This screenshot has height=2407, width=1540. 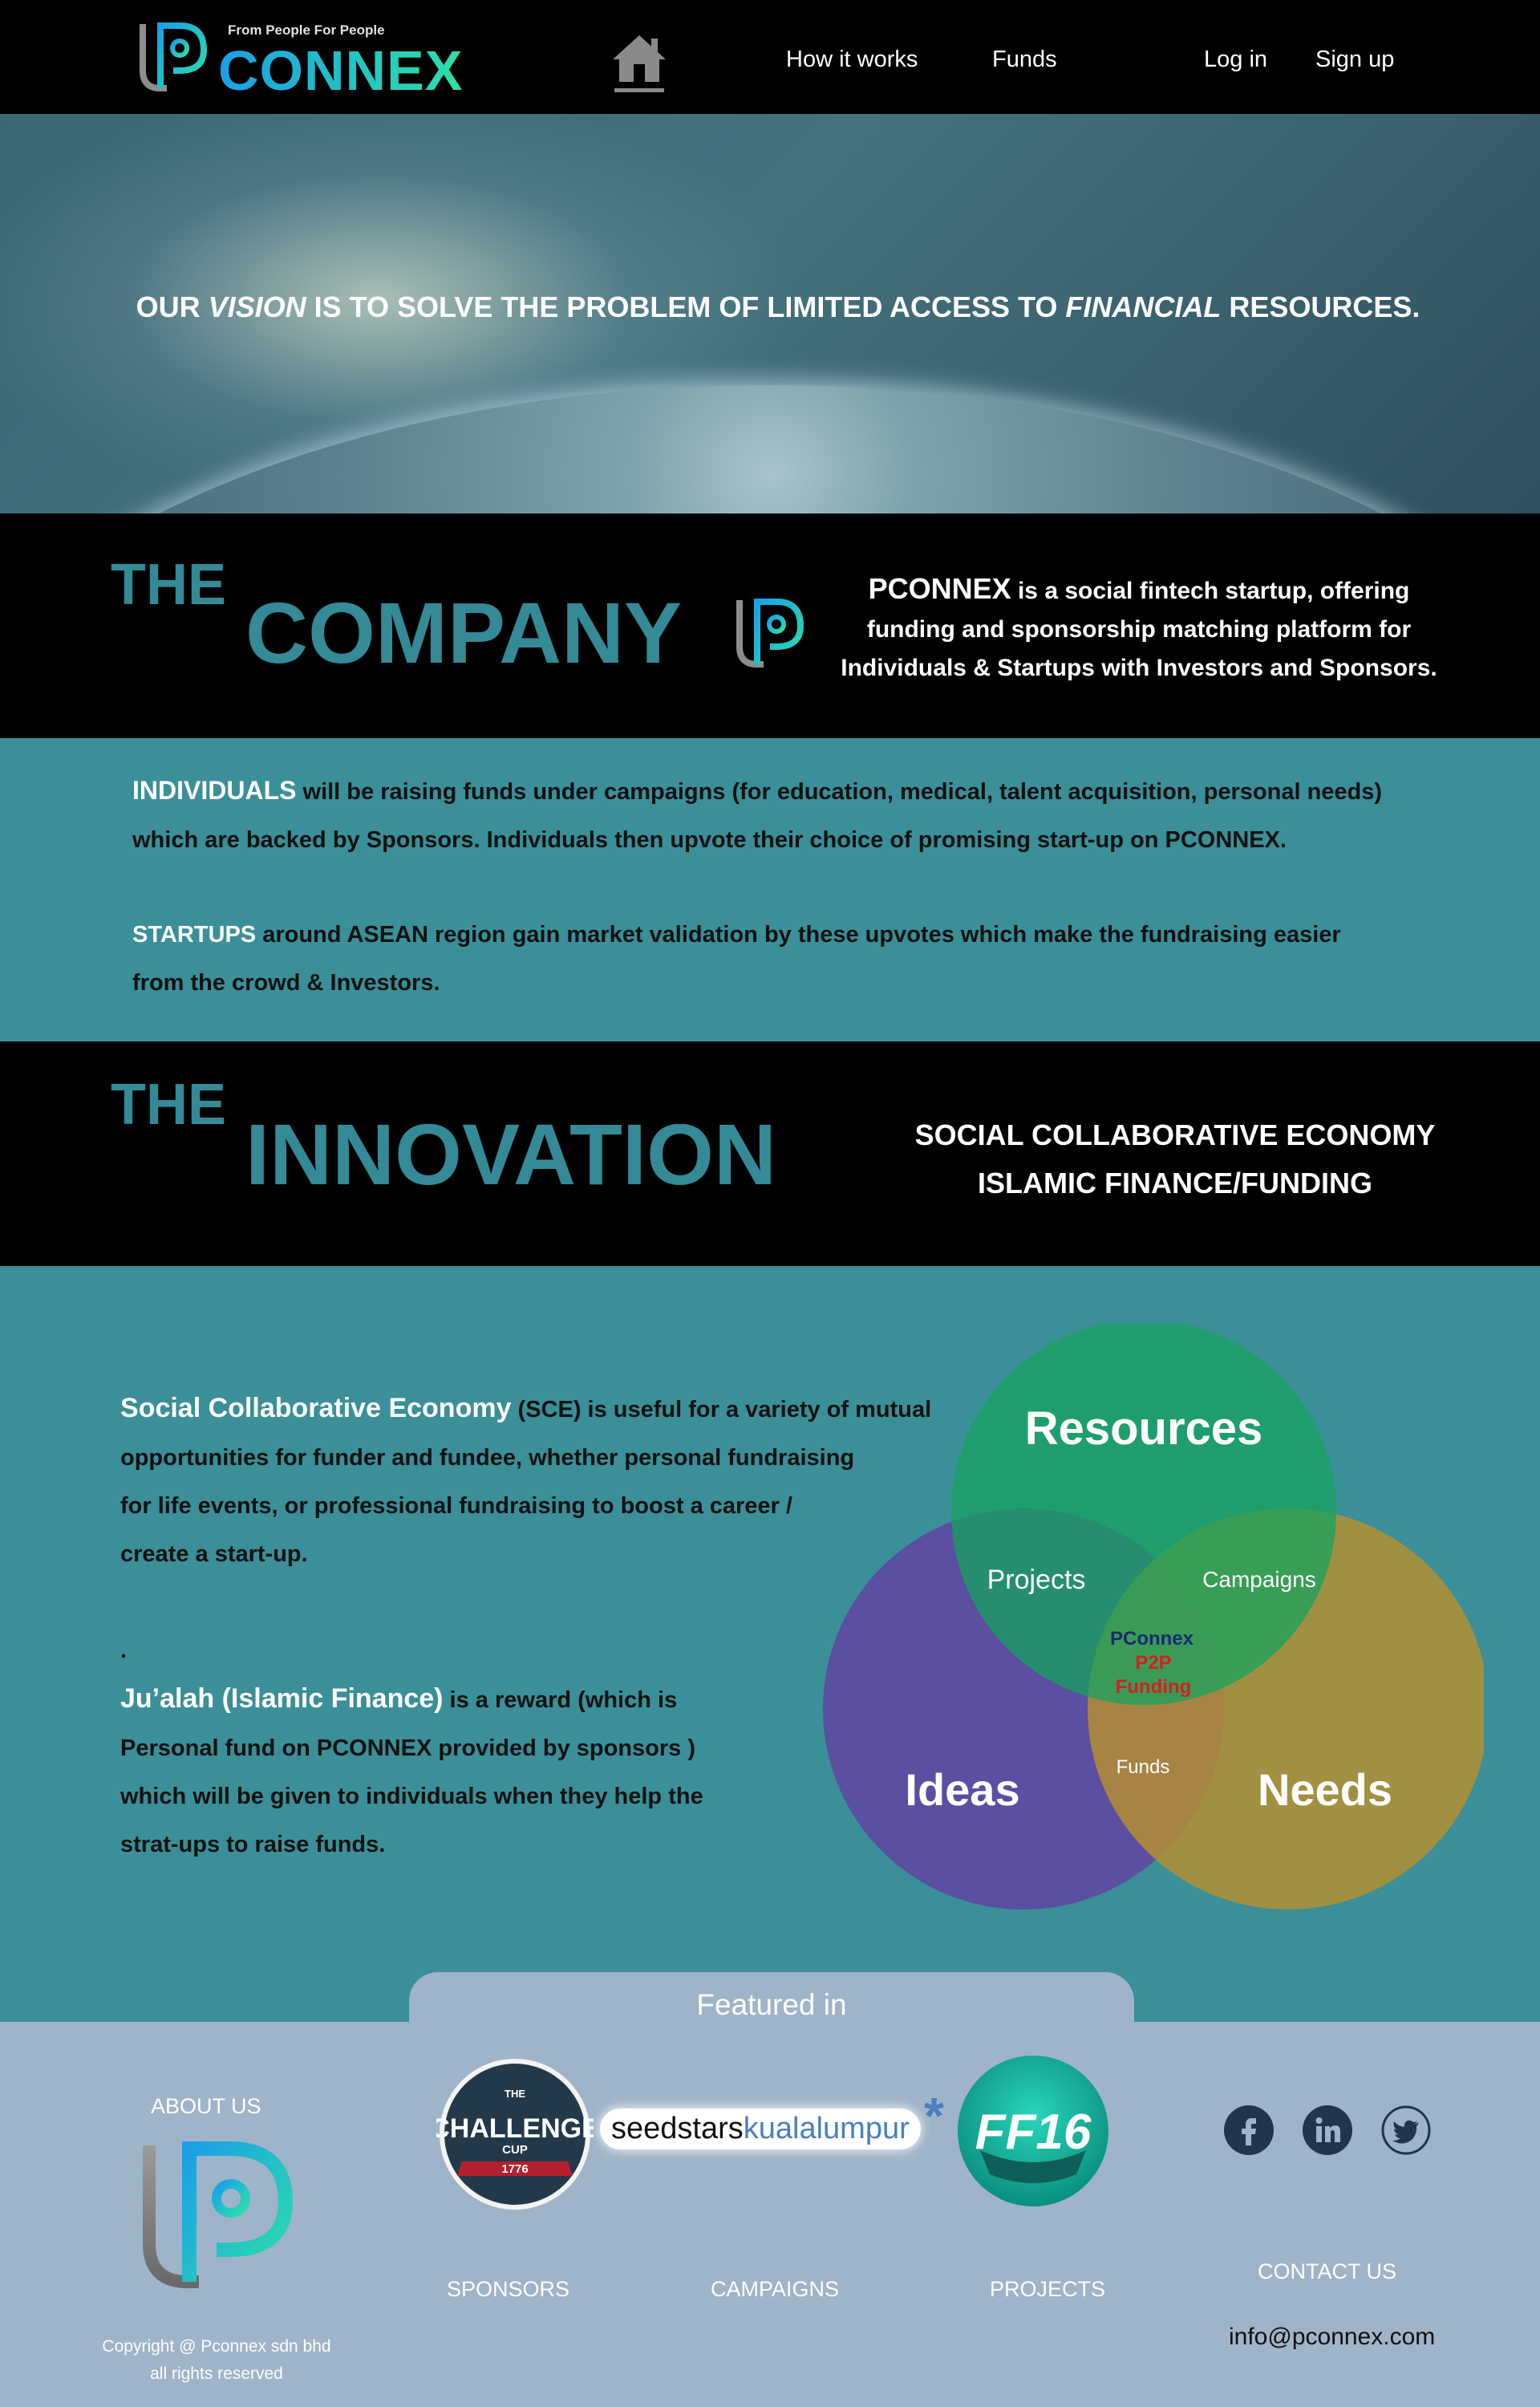 I want to click on challenge-cup-logo: THE CHALLENGE CUP 1776, so click(x=515, y=2134).